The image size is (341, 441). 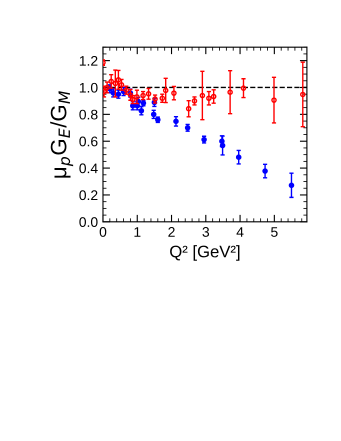 What do you see at coordinates (88, 141) in the screenshot?
I see `y-tick-label: 0.6` at bounding box center [88, 141].